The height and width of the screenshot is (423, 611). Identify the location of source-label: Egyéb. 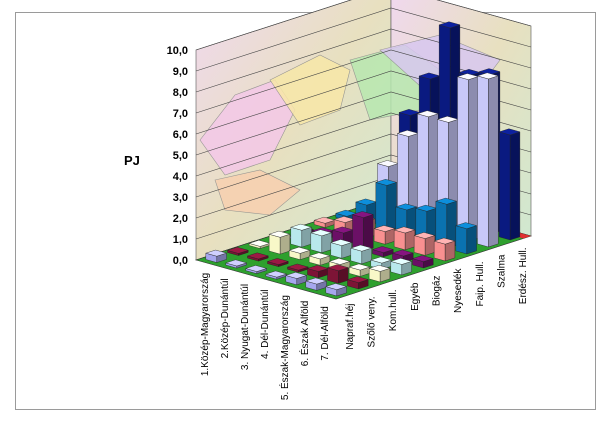
(415, 296).